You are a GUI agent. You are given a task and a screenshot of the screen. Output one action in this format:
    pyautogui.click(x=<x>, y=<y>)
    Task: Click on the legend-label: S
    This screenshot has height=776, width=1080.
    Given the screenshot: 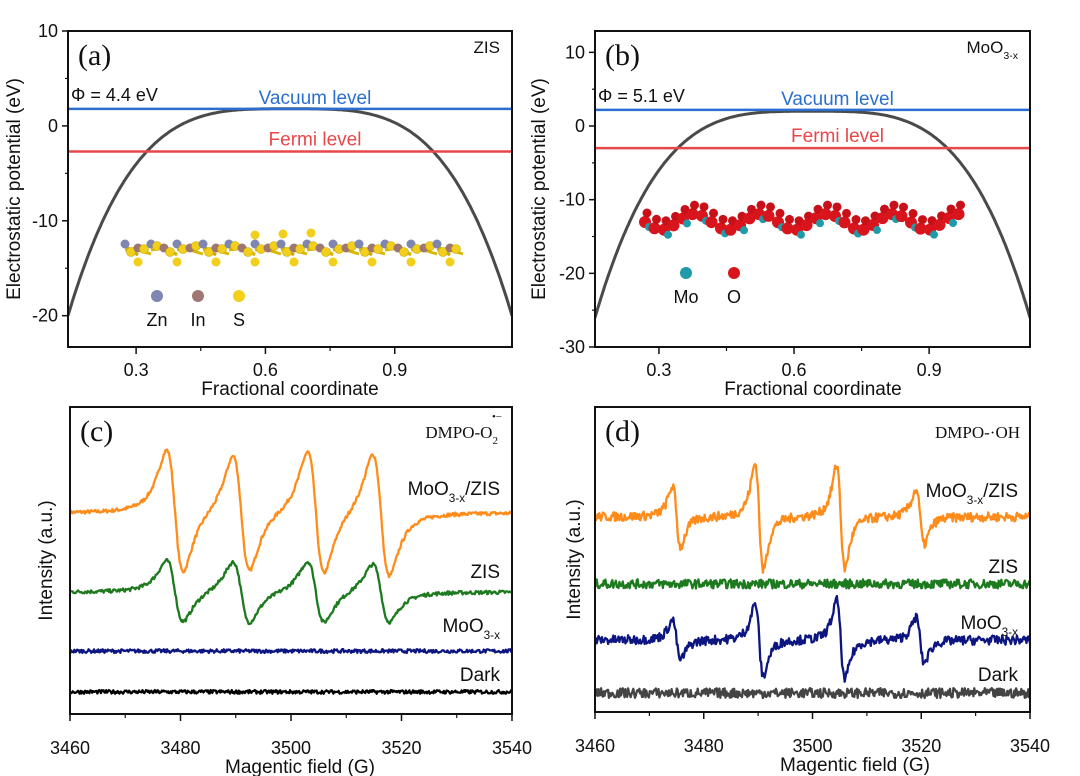 What is the action you would take?
    pyautogui.click(x=239, y=320)
    